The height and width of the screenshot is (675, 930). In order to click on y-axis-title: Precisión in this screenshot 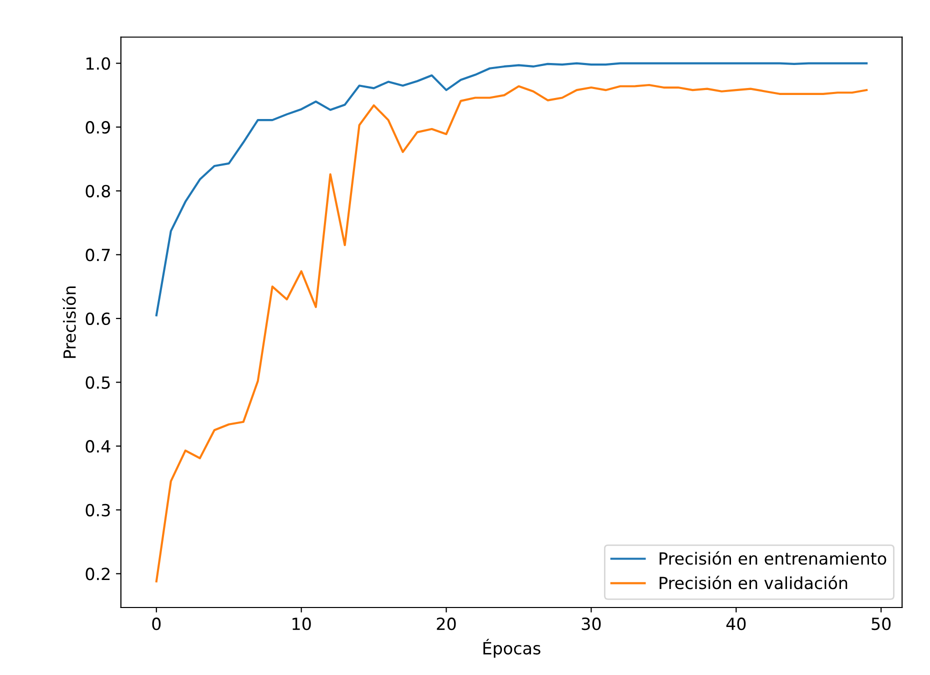, I will do `click(69, 322)`.